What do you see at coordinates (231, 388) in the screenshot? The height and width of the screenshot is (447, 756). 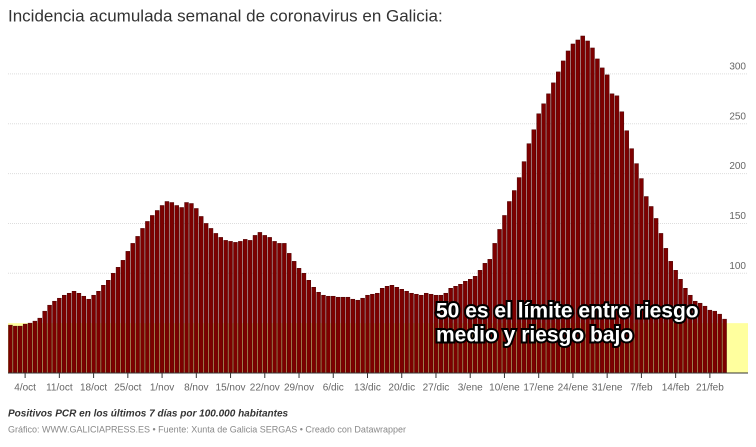 I see `x-tick-label: 15/nov` at bounding box center [231, 388].